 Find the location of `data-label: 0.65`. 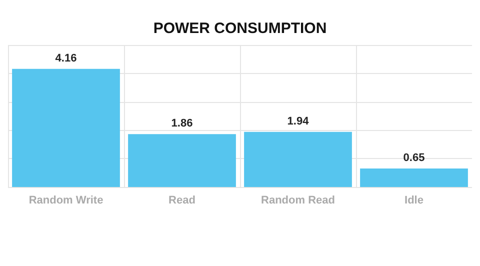

data-label: 0.65 is located at coordinates (414, 158).